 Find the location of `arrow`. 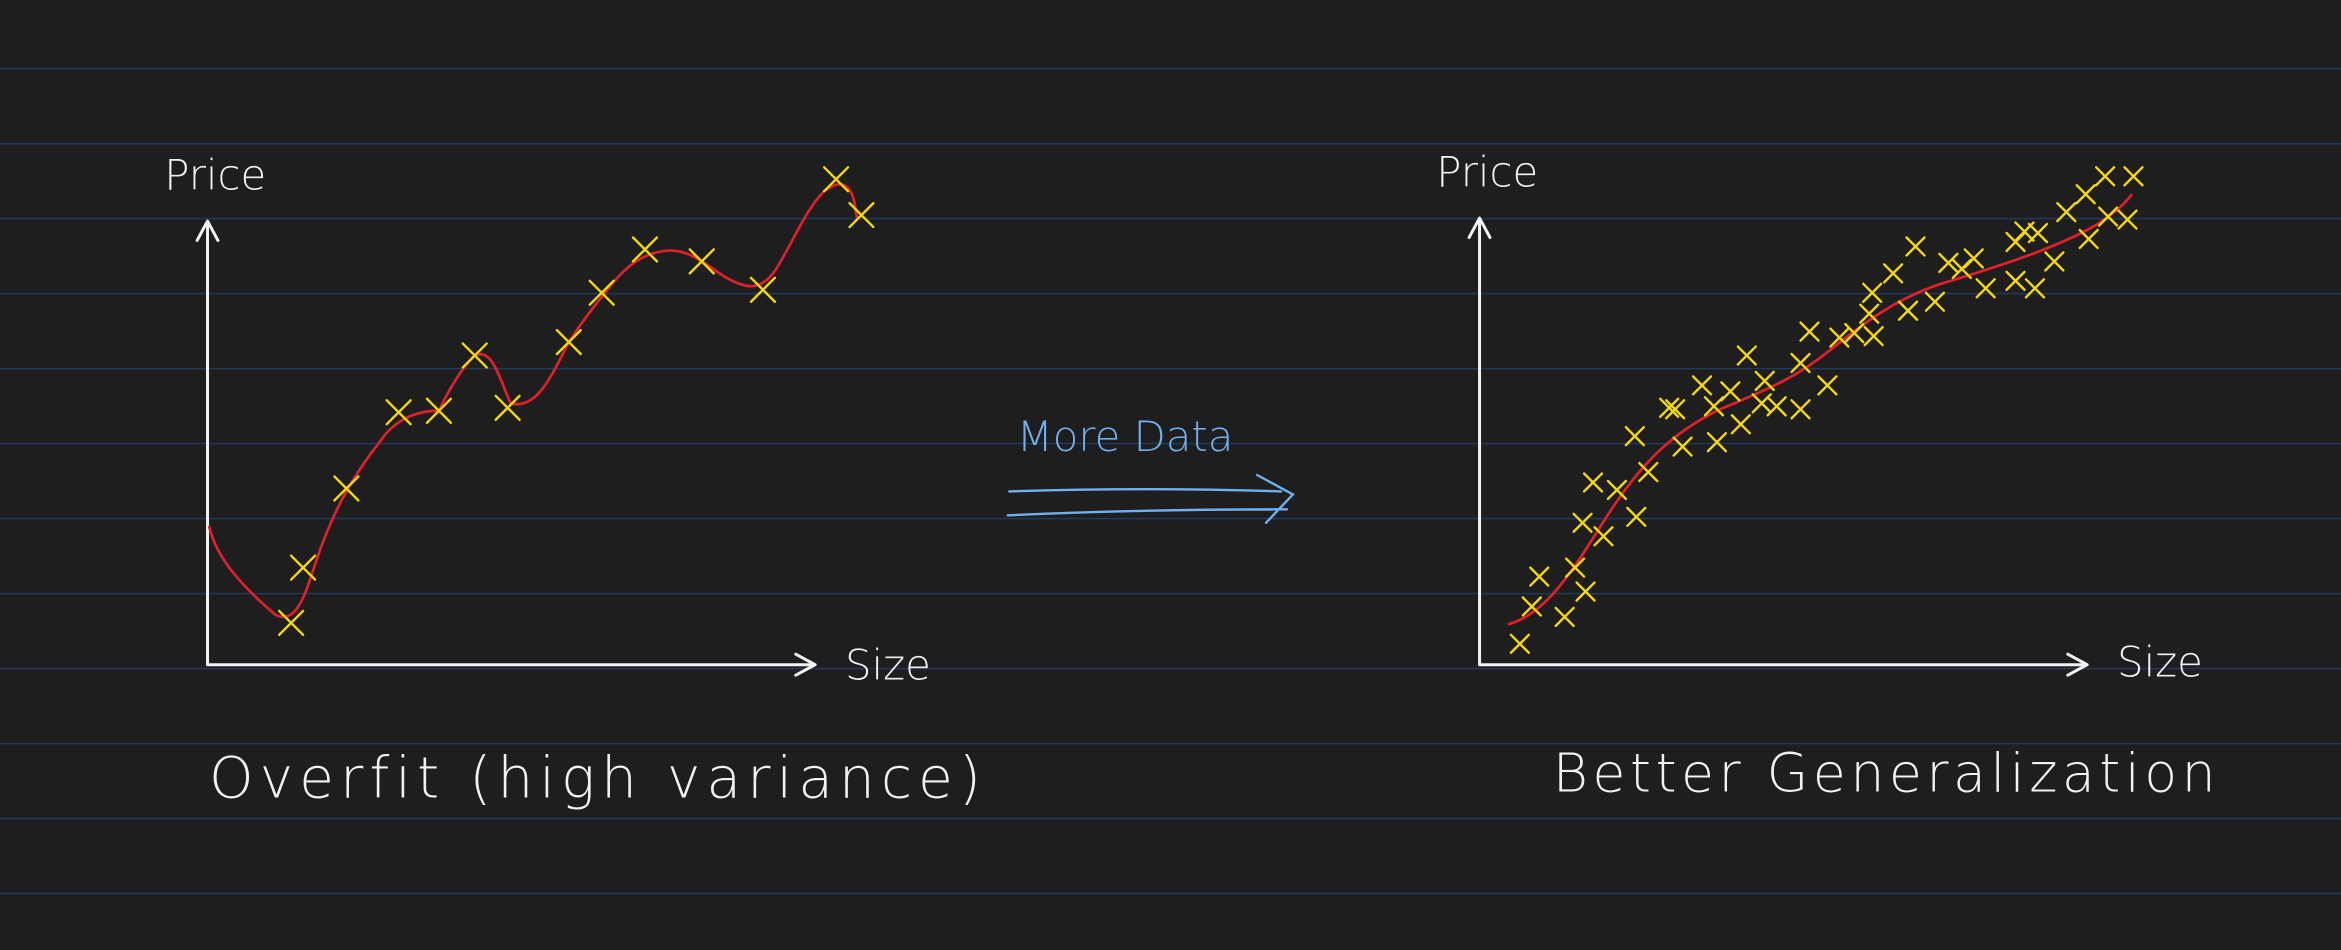

arrow is located at coordinates (1150, 498).